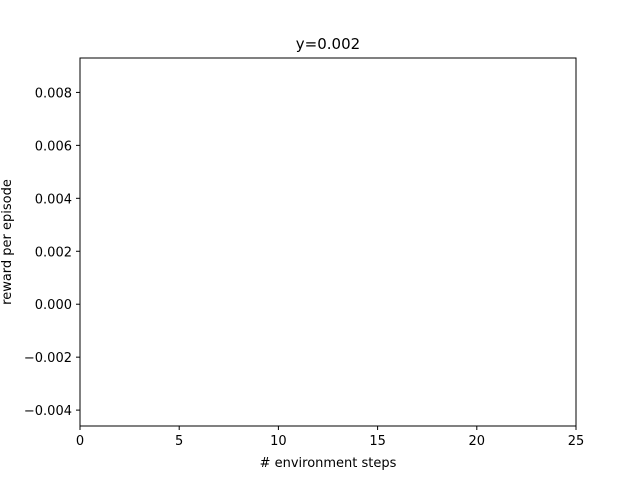 The height and width of the screenshot is (480, 640). Describe the element at coordinates (179, 441) in the screenshot. I see `x-tick-label: 5` at that location.